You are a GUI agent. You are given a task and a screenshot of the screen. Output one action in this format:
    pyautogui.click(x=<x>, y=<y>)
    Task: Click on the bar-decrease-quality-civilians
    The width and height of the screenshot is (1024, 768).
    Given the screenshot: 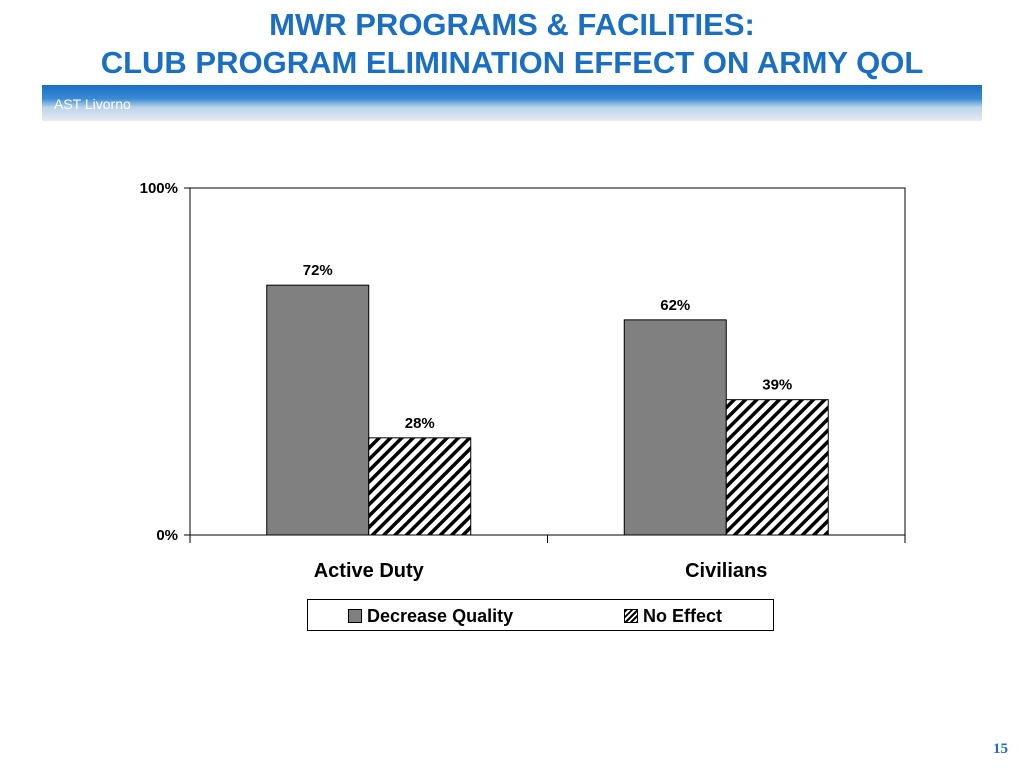 What is the action you would take?
    pyautogui.click(x=675, y=427)
    